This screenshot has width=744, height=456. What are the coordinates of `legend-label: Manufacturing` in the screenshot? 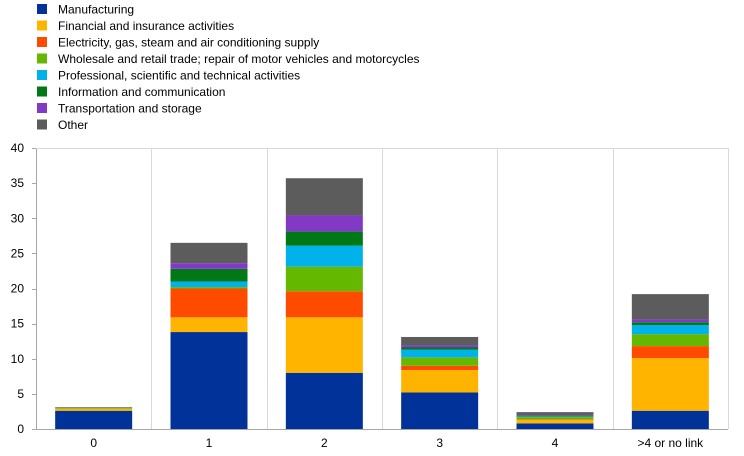 It's located at (96, 10).